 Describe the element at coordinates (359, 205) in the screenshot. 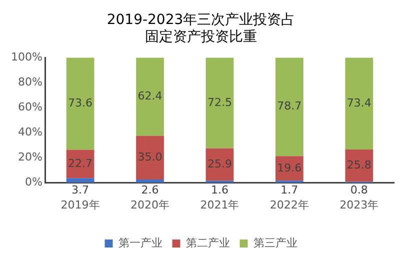

I see `x-tick-label: 2023年` at that location.